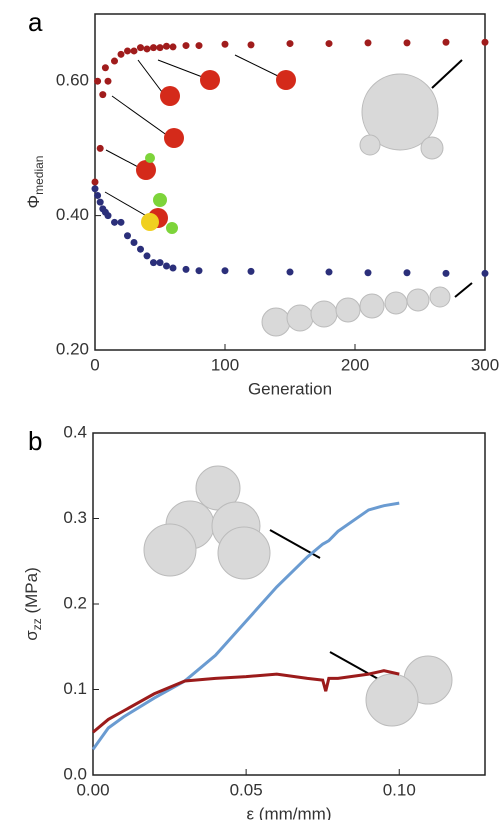 This screenshot has height=820, width=504. I want to click on y-tick-label: 0.0, so click(75, 773).